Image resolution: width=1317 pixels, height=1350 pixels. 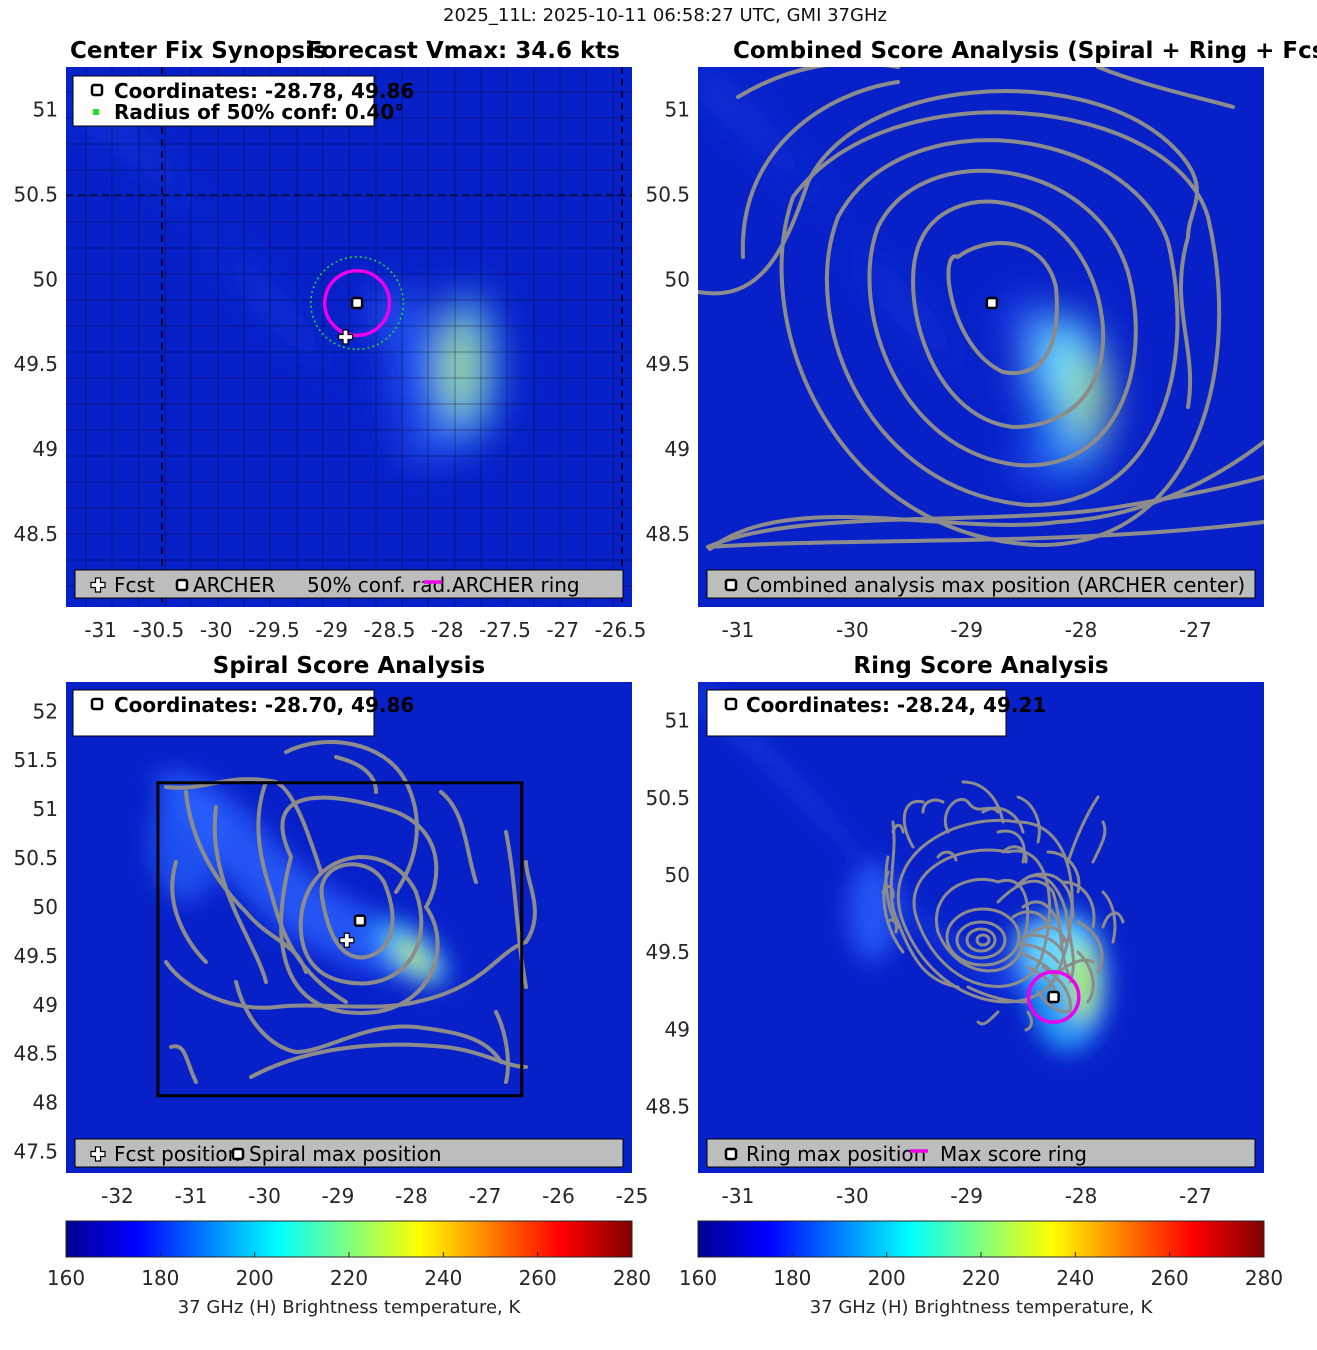 I want to click on legend-conf-label: 50% conf. rad., so click(x=379, y=585).